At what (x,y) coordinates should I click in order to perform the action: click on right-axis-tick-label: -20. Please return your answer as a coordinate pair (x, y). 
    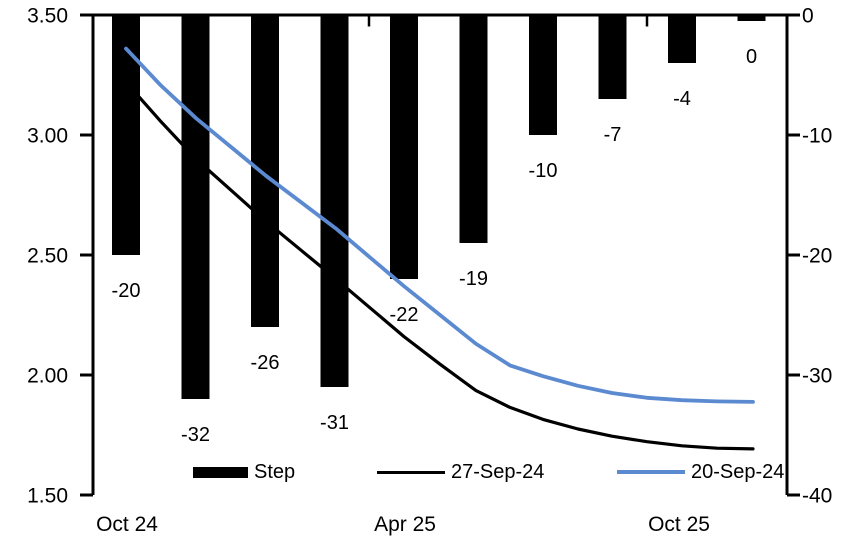
    Looking at the image, I should click on (817, 256).